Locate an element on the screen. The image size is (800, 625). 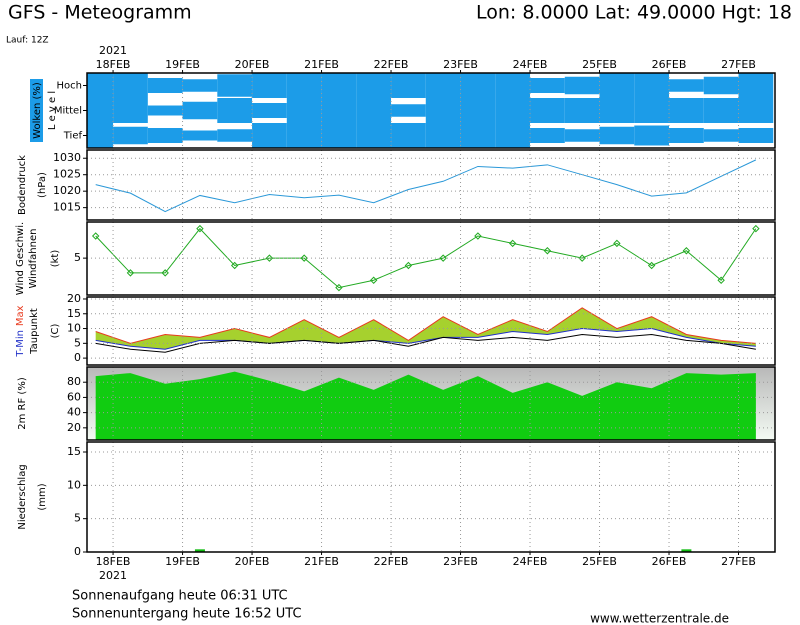
series-label: 2m RF (%) is located at coordinates (22, 403).